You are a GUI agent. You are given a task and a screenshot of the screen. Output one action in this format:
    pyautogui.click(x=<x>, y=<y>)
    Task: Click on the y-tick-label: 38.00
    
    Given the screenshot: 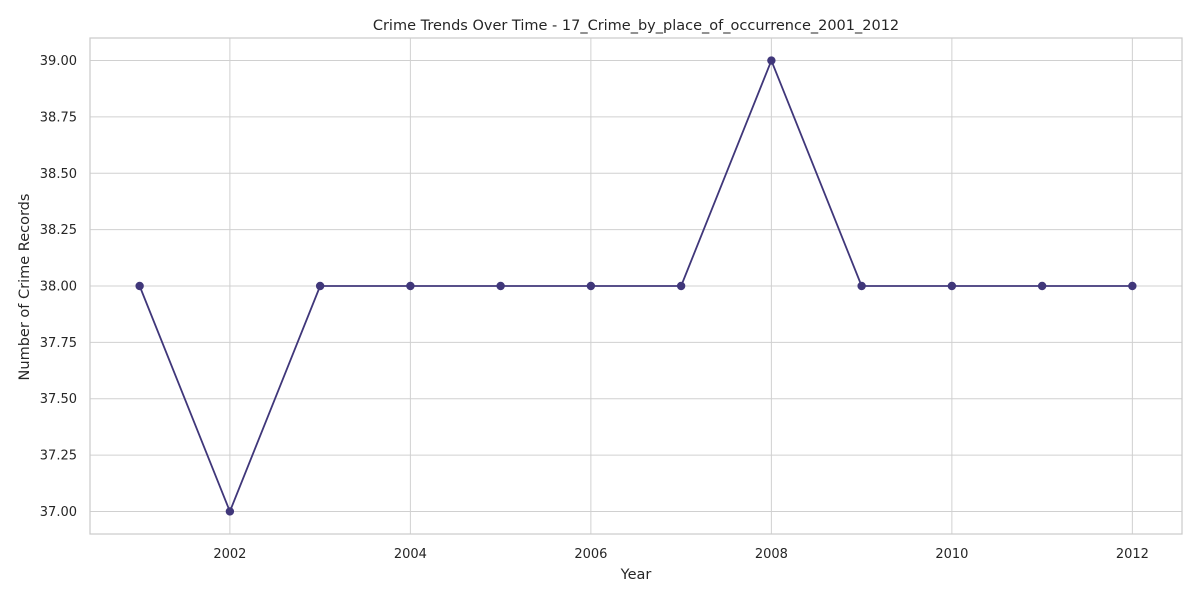 What is the action you would take?
    pyautogui.click(x=58, y=287)
    